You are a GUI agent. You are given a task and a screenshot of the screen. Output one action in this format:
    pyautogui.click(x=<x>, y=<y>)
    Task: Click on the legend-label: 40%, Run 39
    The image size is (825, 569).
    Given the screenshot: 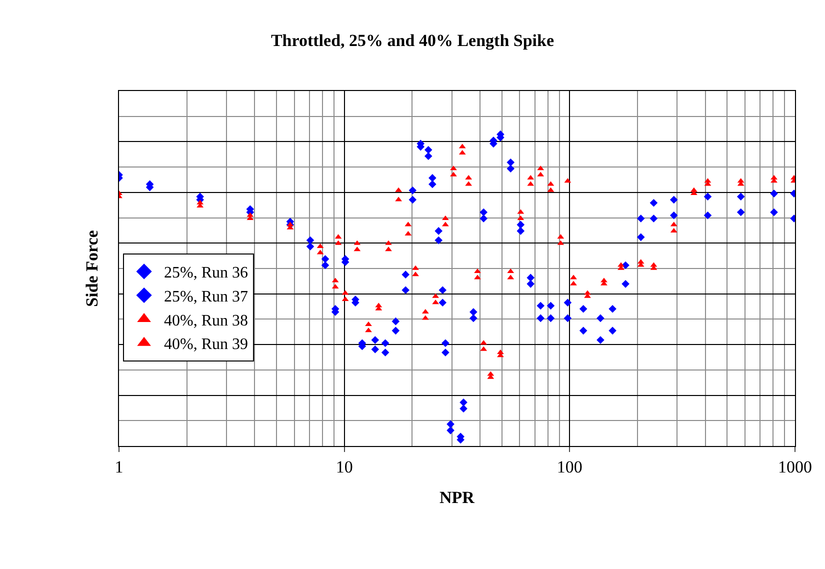 What is the action you would take?
    pyautogui.click(x=206, y=345)
    